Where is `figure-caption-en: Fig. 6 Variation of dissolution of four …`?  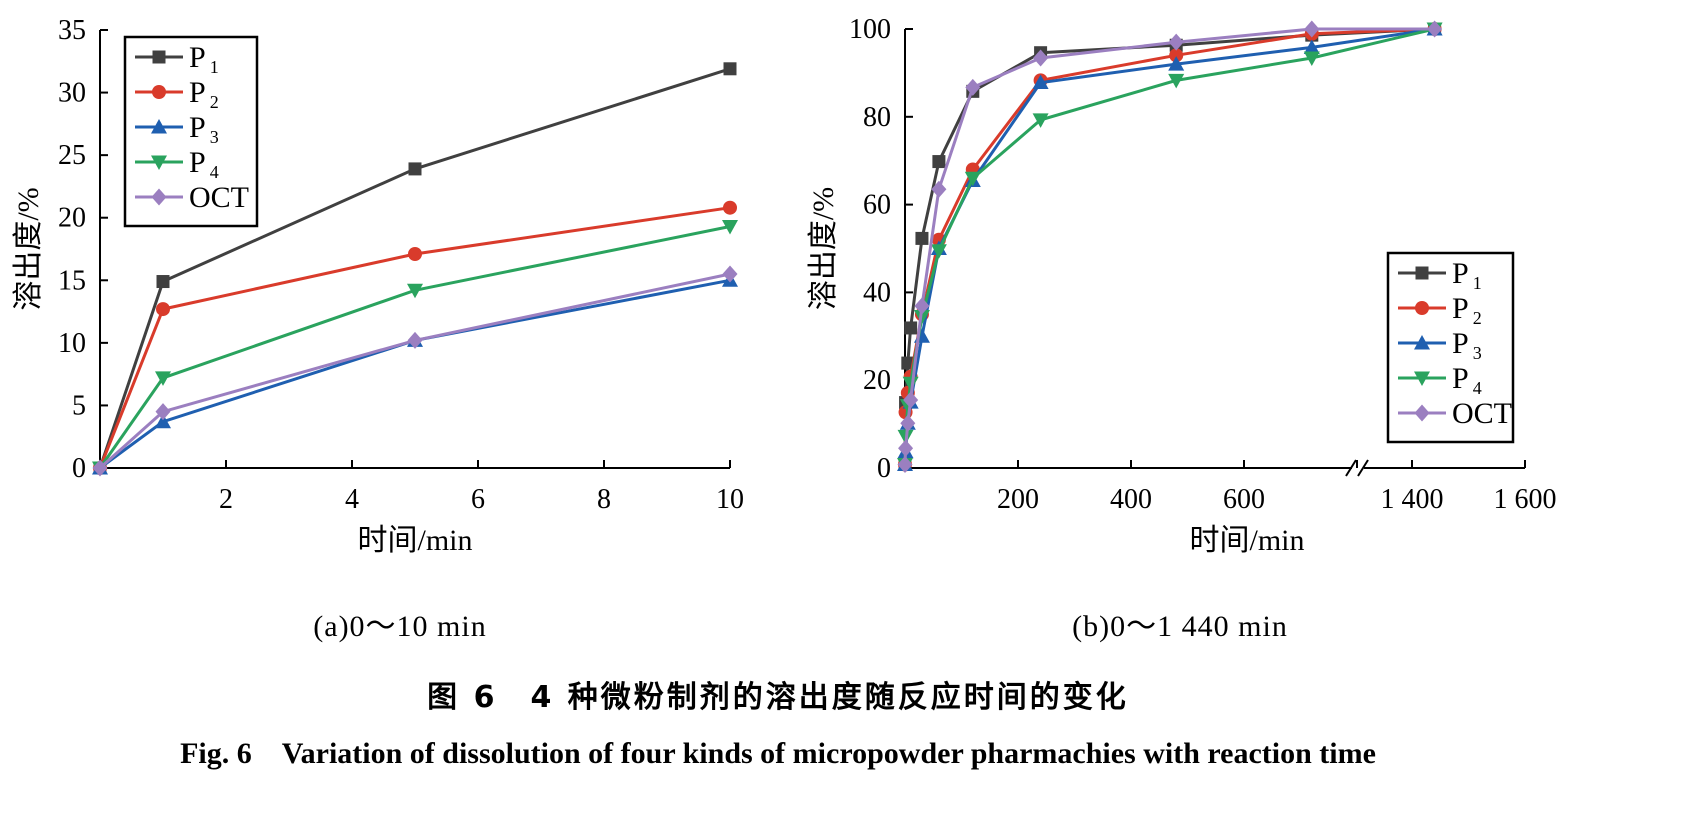 figure-caption-en: Fig. 6 Variation of dissolution of four … is located at coordinates (778, 753).